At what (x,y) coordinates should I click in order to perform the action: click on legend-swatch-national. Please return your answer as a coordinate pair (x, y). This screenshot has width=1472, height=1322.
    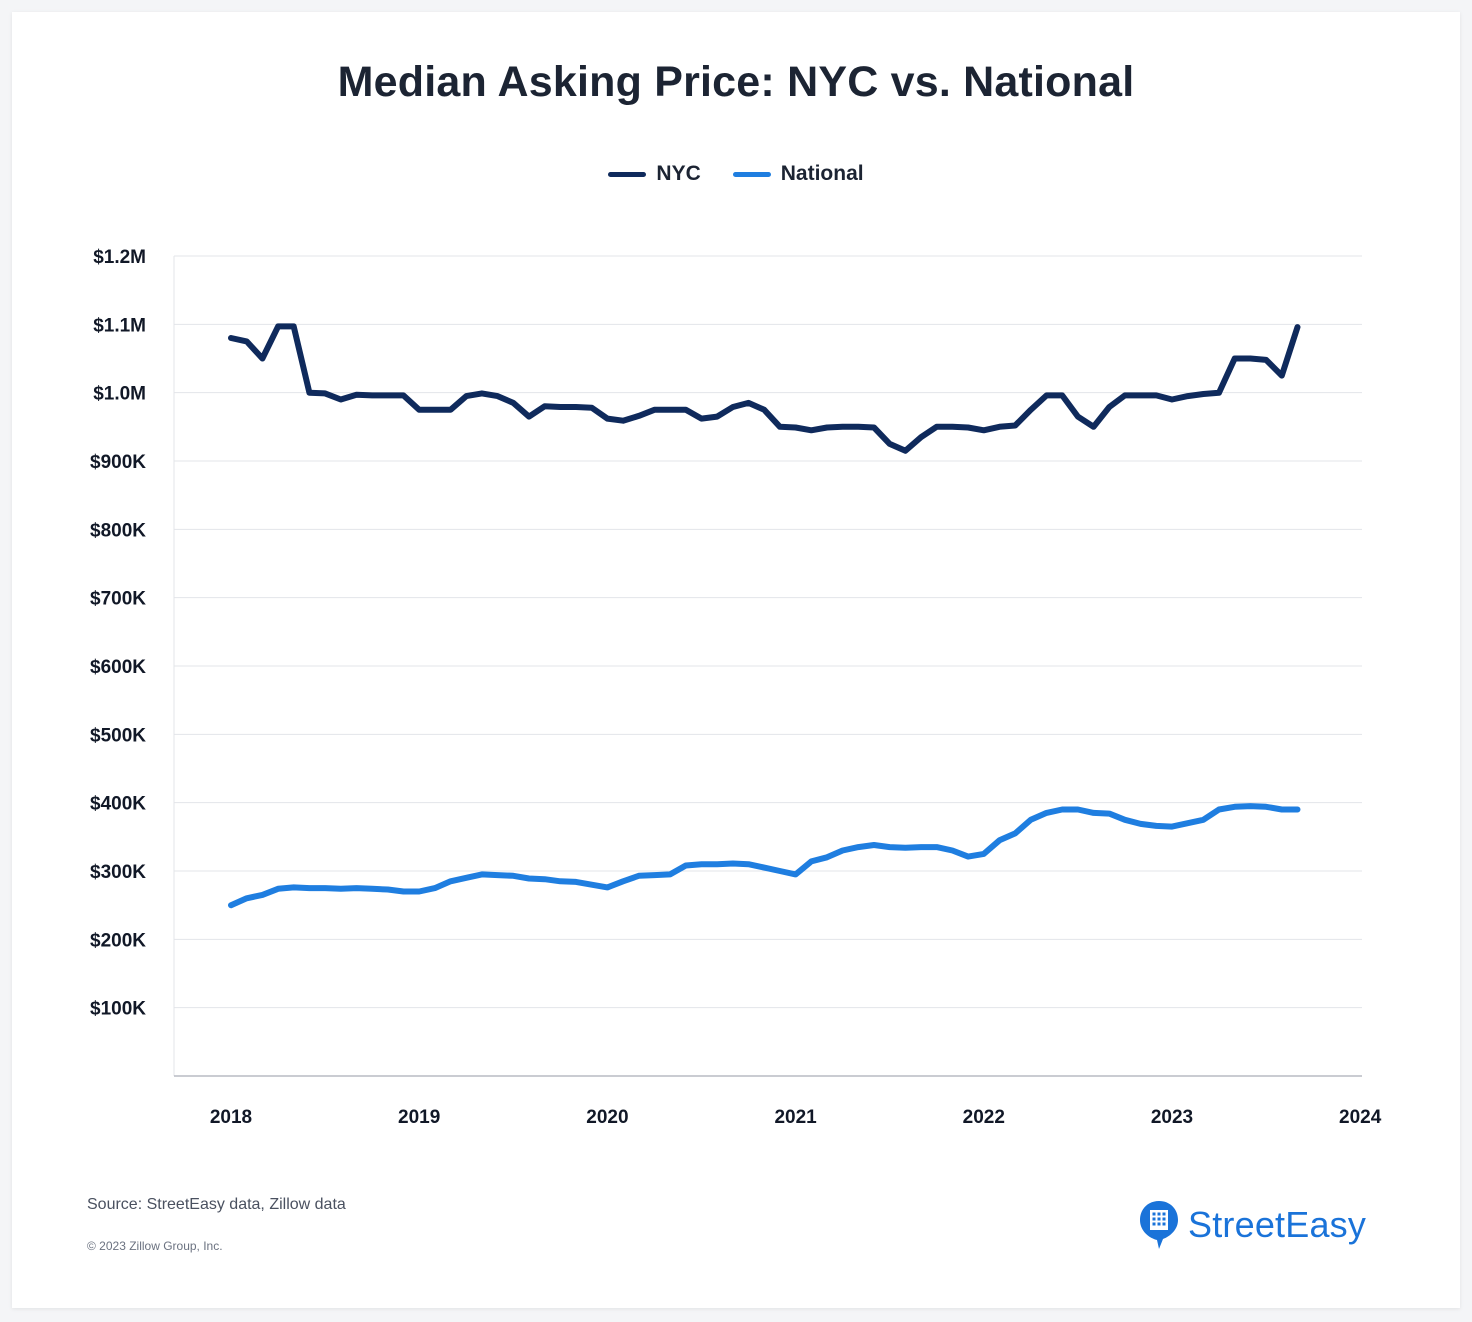
    Looking at the image, I should click on (751, 174).